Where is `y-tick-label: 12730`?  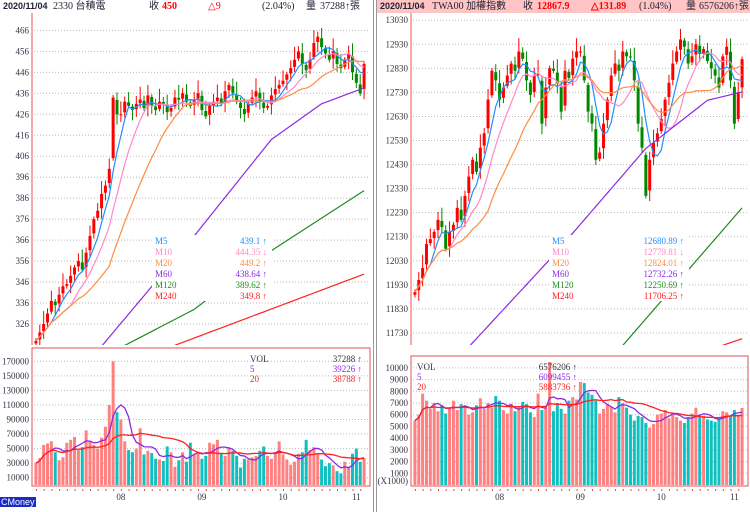 y-tick-label: 12730 is located at coordinates (397, 92).